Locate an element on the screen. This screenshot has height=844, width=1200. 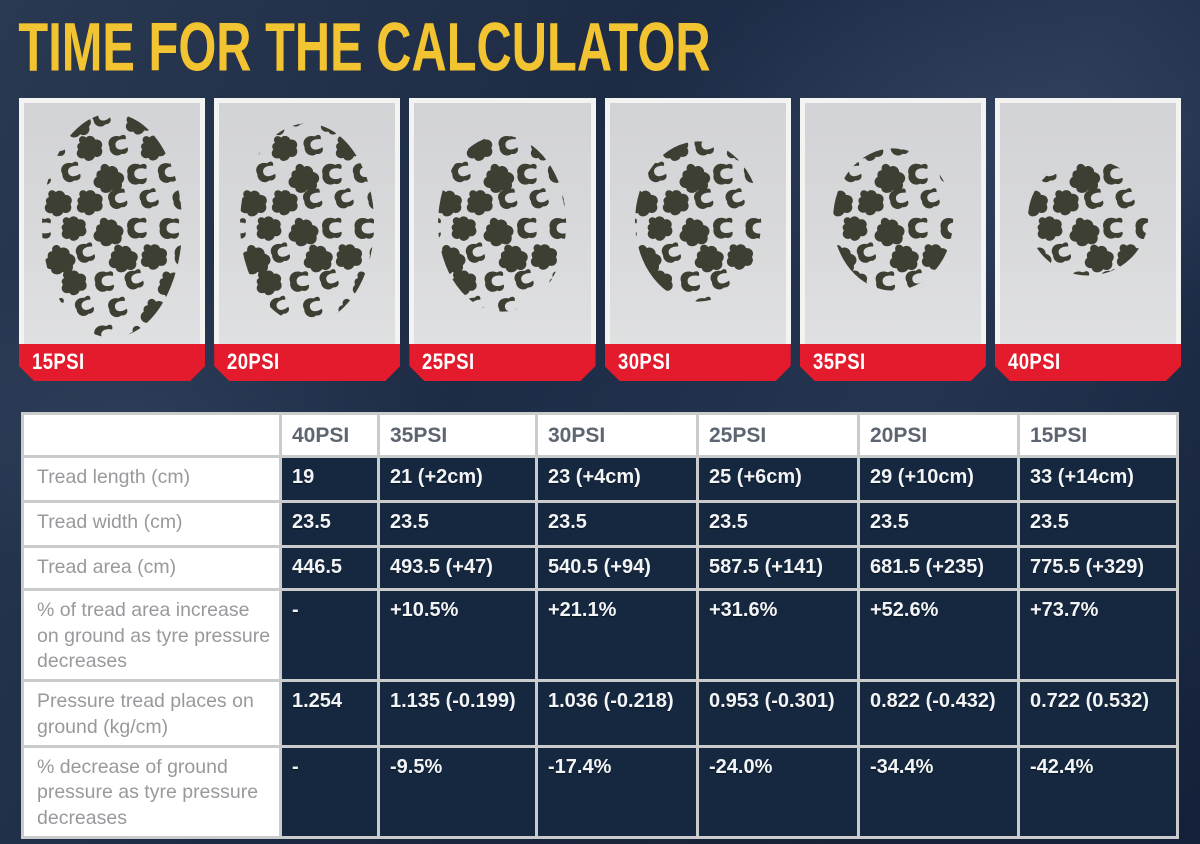
psi-banner: 15PSI is located at coordinates (112, 362).